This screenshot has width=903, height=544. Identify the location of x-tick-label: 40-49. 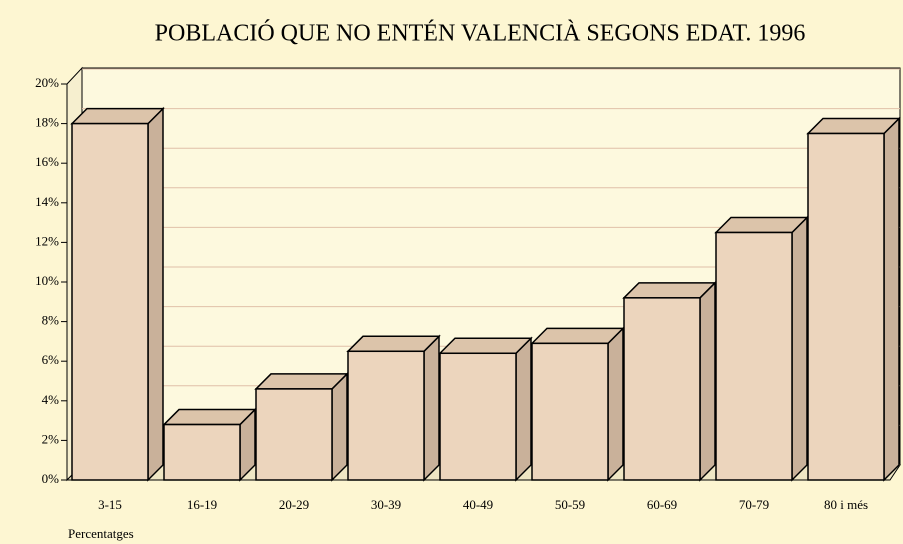
(478, 504).